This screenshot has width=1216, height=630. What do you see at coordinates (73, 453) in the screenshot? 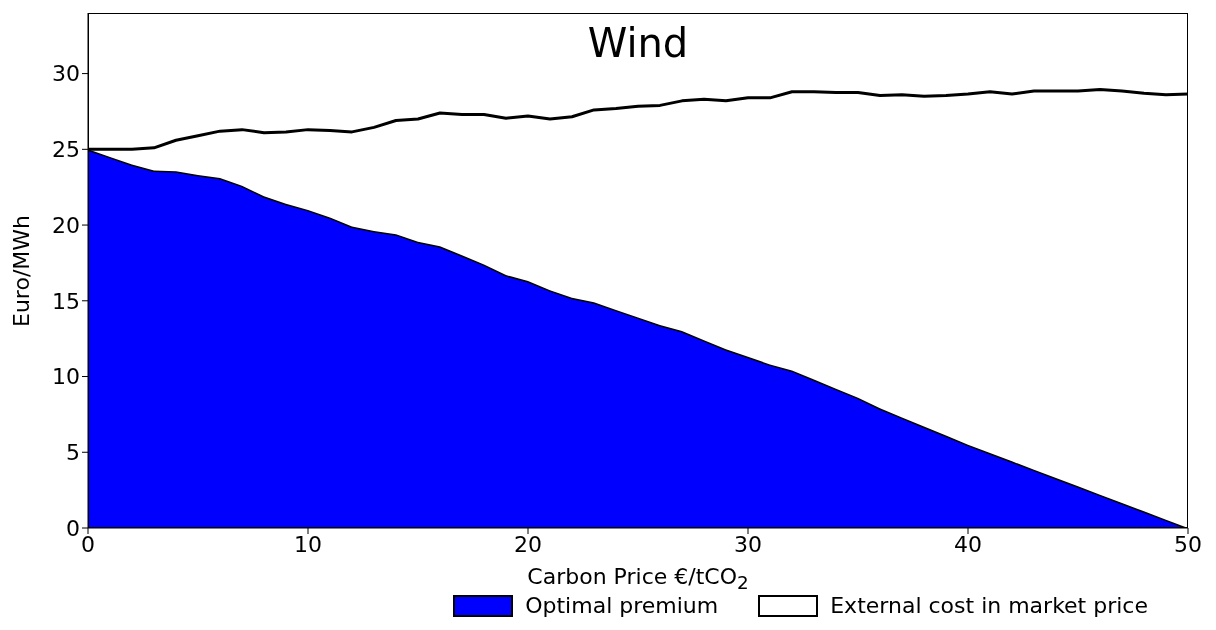
I see `y-tick-label: 5` at bounding box center [73, 453].